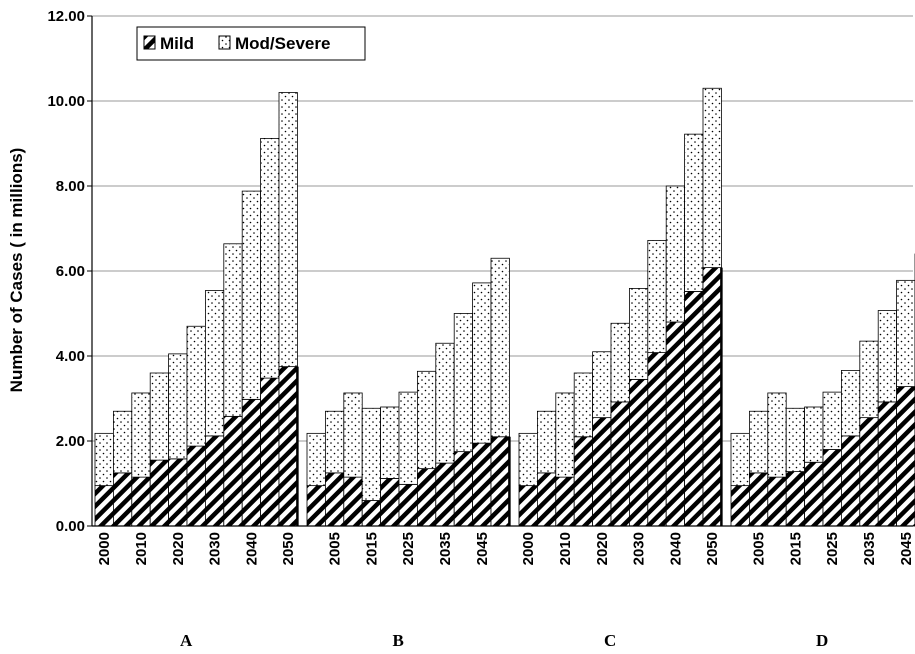 The width and height of the screenshot is (915, 654). Describe the element at coordinates (66, 16) in the screenshot. I see `y-tick-label: 12.00` at that location.